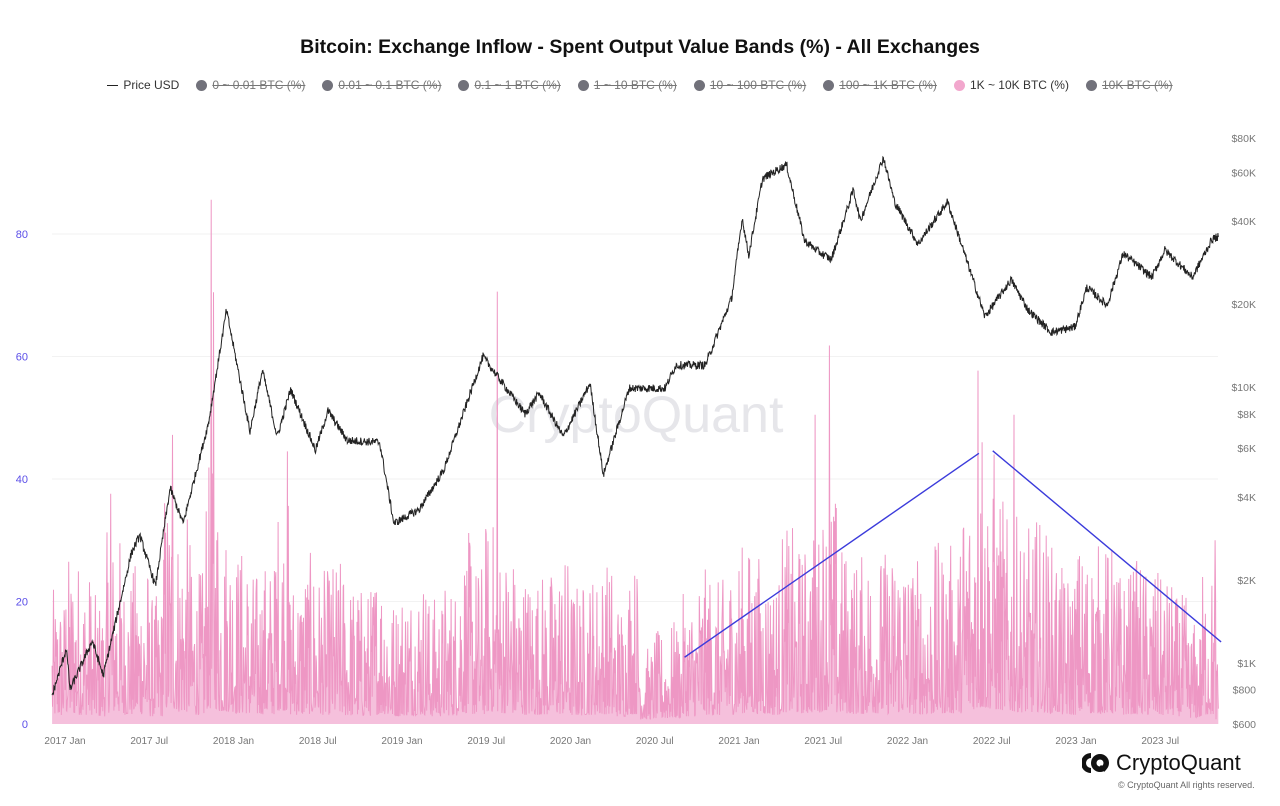 Image resolution: width=1280 pixels, height=806 pixels. Describe the element at coordinates (1243, 222) in the screenshot. I see `y-right-tick-label: $40K` at that location.